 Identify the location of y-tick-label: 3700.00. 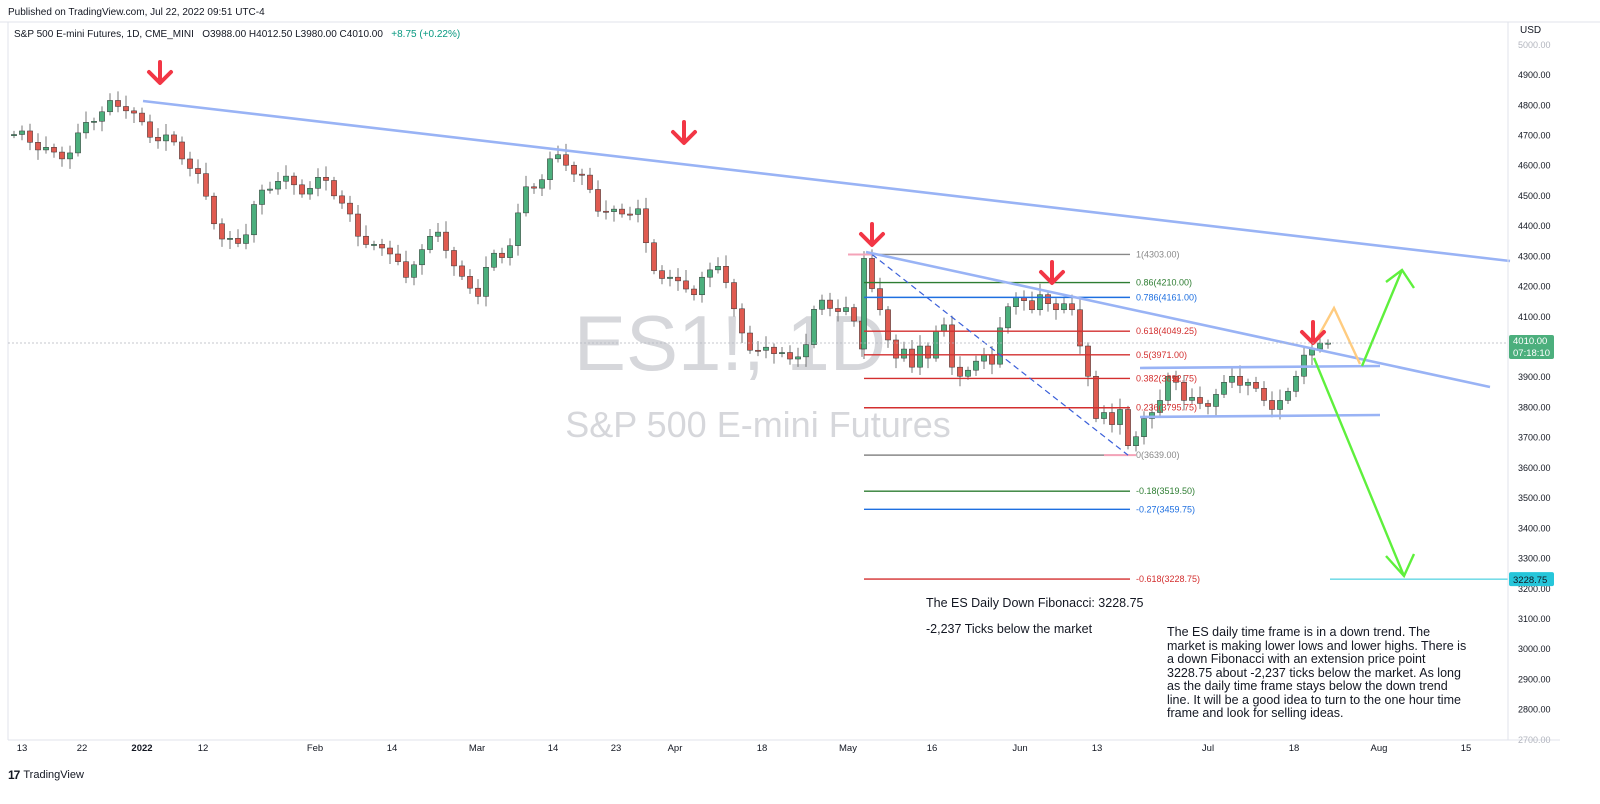
(1534, 438).